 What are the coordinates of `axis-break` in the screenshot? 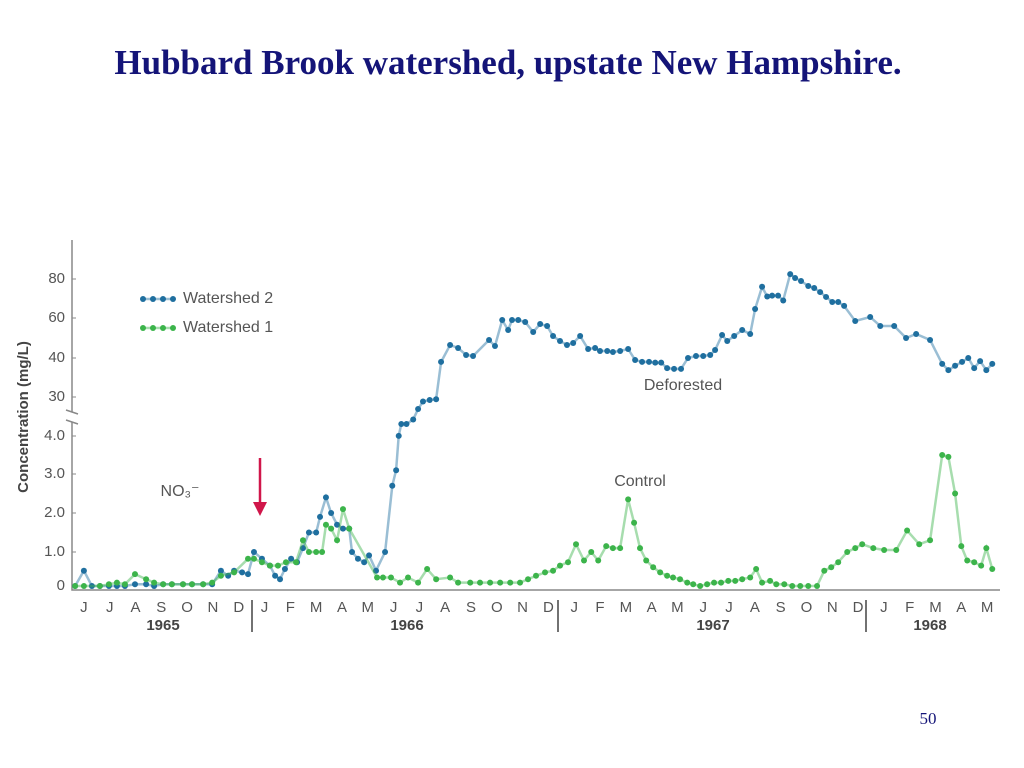 It's located at (72, 417).